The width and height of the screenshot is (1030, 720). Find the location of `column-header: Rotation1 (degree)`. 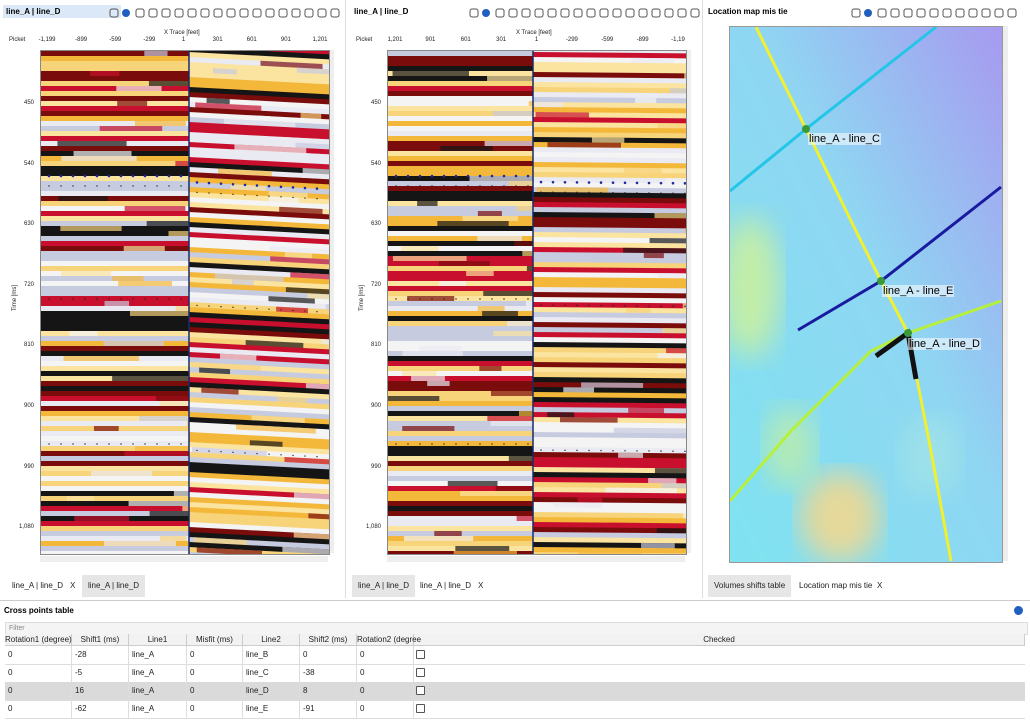

column-header: Rotation1 (degree) is located at coordinates (38, 639).